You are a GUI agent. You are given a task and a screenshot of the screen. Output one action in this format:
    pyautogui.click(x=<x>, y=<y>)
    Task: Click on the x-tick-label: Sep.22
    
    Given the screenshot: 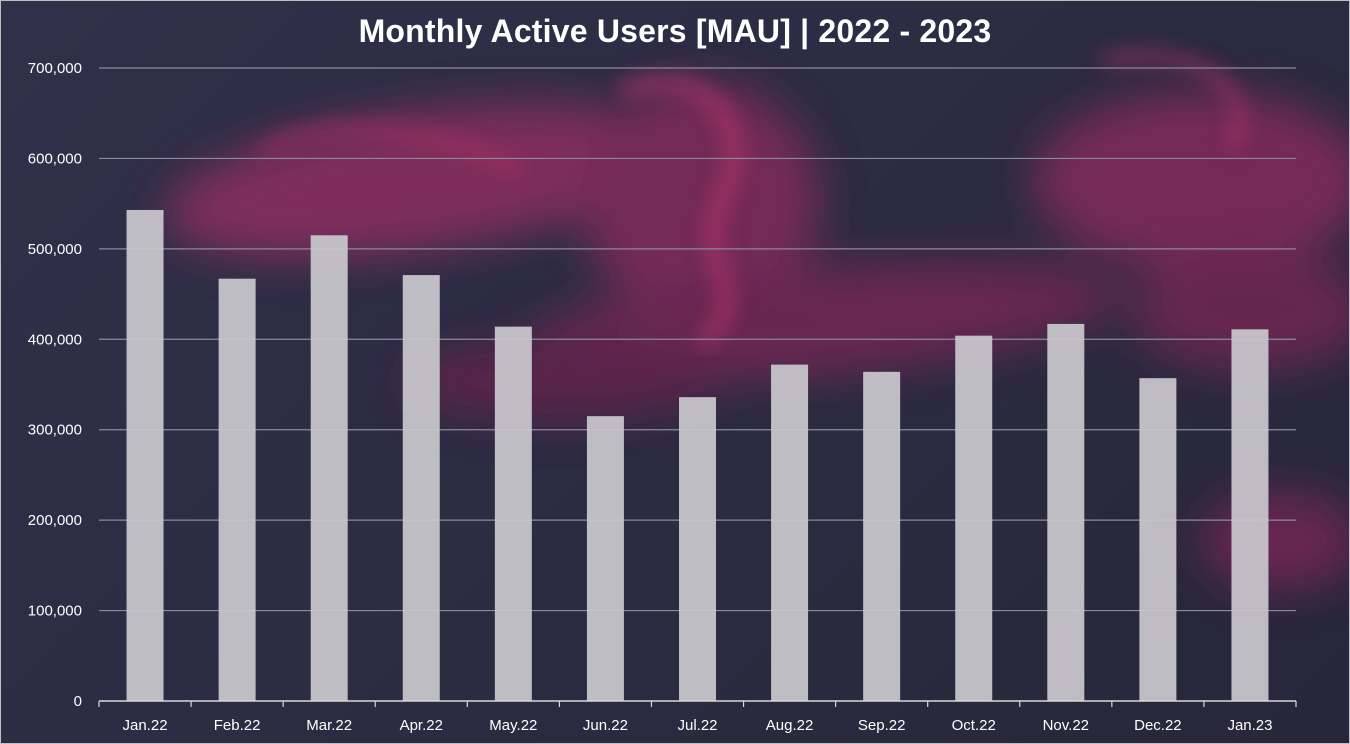 What is the action you would take?
    pyautogui.click(x=882, y=725)
    